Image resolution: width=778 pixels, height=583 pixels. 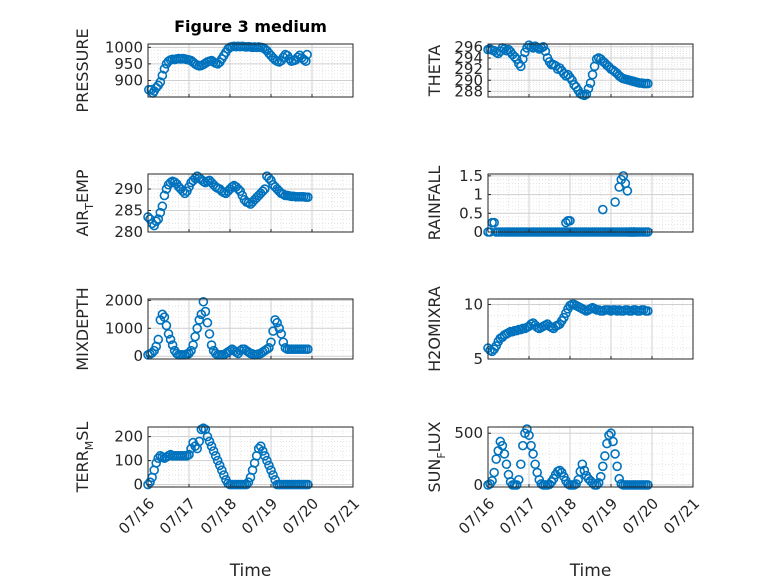 What do you see at coordinates (213, 205) in the screenshot?
I see `subplot-3: 280 285 290 AIRTEMP` at bounding box center [213, 205].